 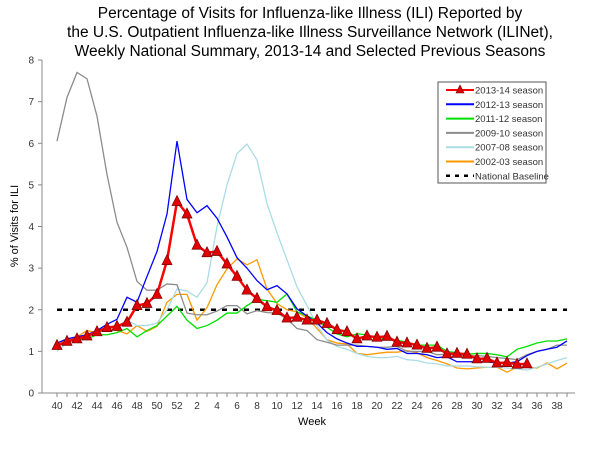 What do you see at coordinates (517, 406) in the screenshot?
I see `x-tick-label: 34` at bounding box center [517, 406].